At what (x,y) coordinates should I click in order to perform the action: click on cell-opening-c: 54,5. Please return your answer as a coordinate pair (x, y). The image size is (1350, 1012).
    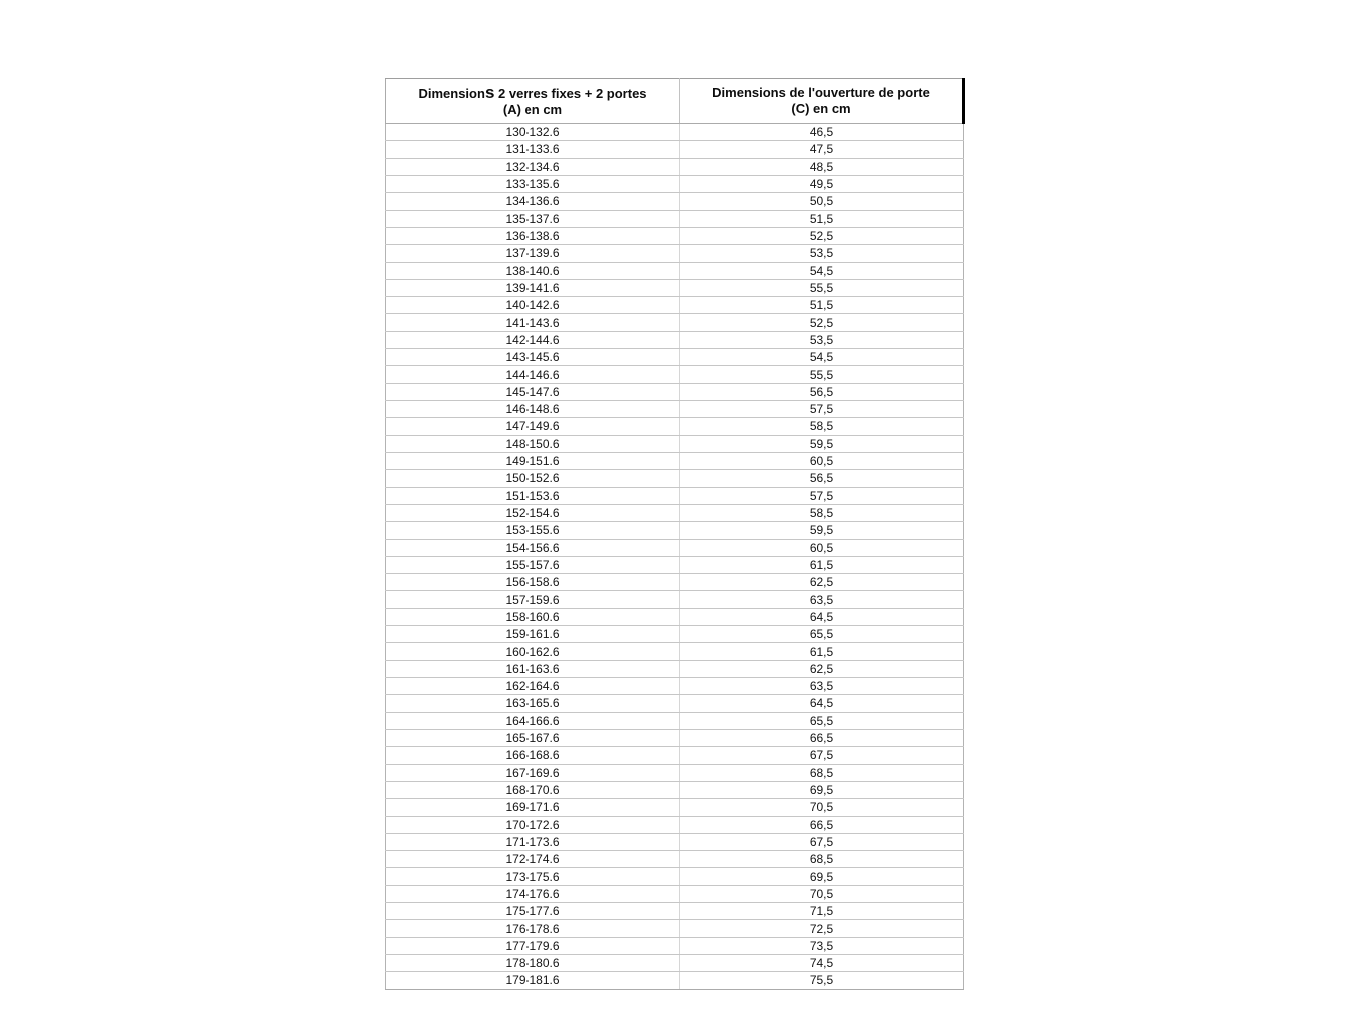
    Looking at the image, I should click on (821, 270).